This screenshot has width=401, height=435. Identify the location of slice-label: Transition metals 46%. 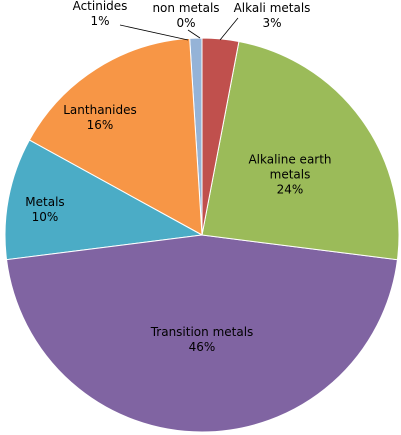
(202, 340).